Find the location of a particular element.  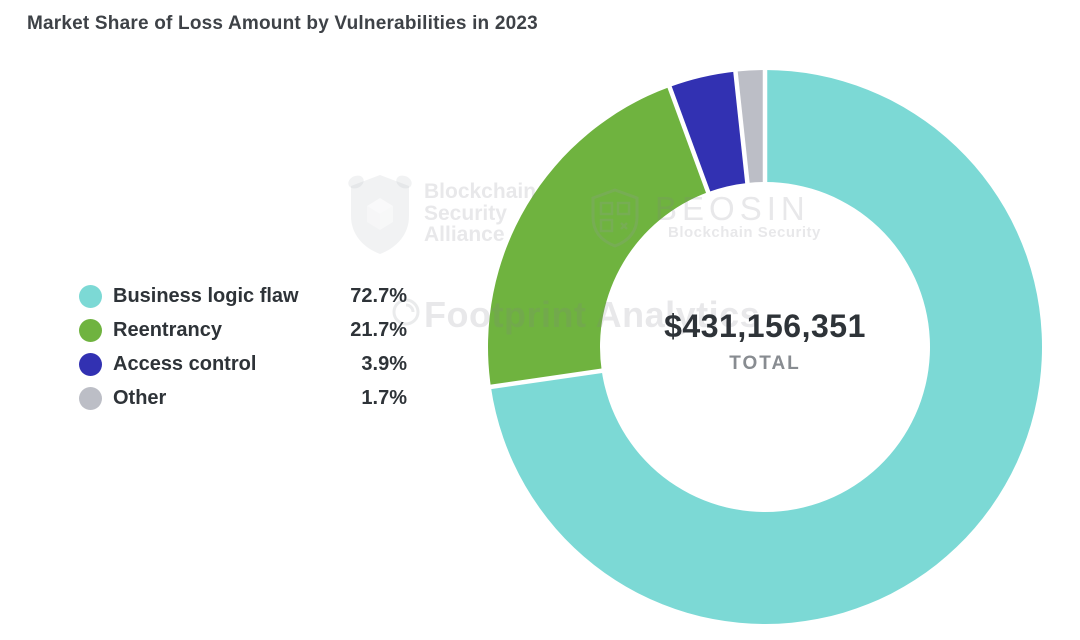

total-amount: $431,156,351 is located at coordinates (765, 326).